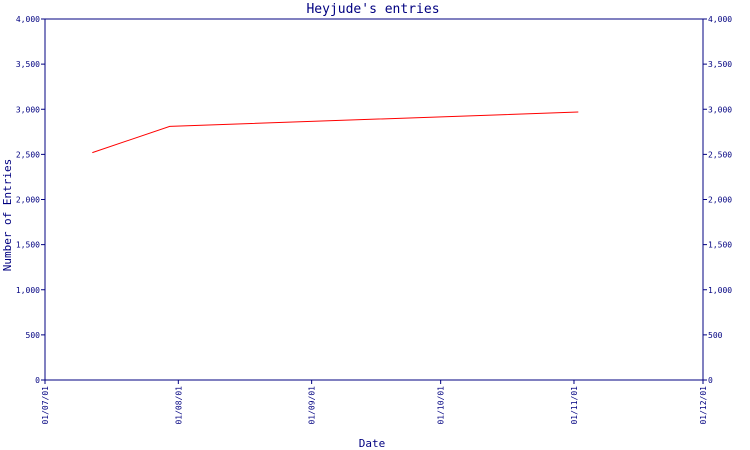 This screenshot has width=750, height=450. I want to click on y-tick-label-right: 1,000, so click(720, 290).